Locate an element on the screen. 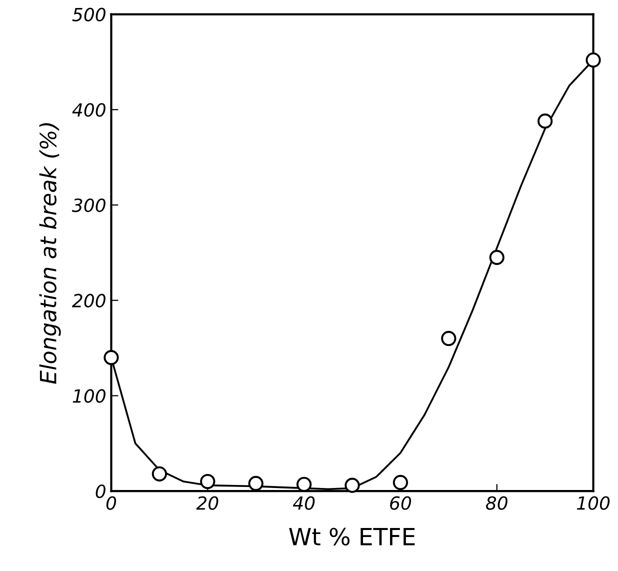 This screenshot has height=571, width=618. x-tick-label: 20 is located at coordinates (207, 503).